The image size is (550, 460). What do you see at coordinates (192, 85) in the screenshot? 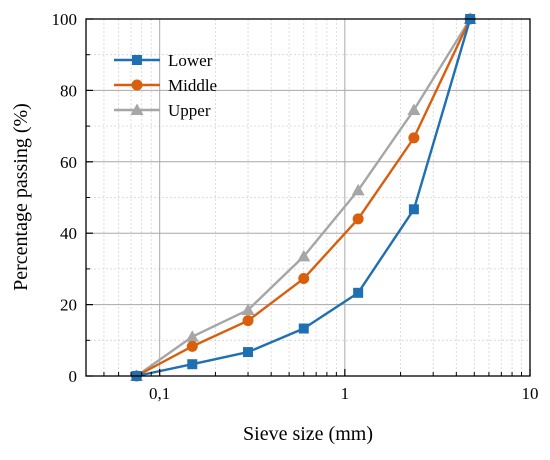
I see `legend-label-middle: Middle` at bounding box center [192, 85].